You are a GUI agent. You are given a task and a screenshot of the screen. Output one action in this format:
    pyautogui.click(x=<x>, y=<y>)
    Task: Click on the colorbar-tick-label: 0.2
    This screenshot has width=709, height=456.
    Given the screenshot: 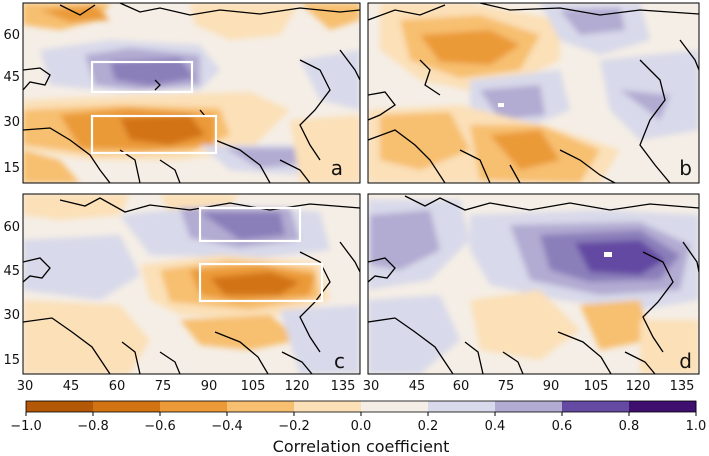 What is the action you would take?
    pyautogui.click(x=428, y=426)
    